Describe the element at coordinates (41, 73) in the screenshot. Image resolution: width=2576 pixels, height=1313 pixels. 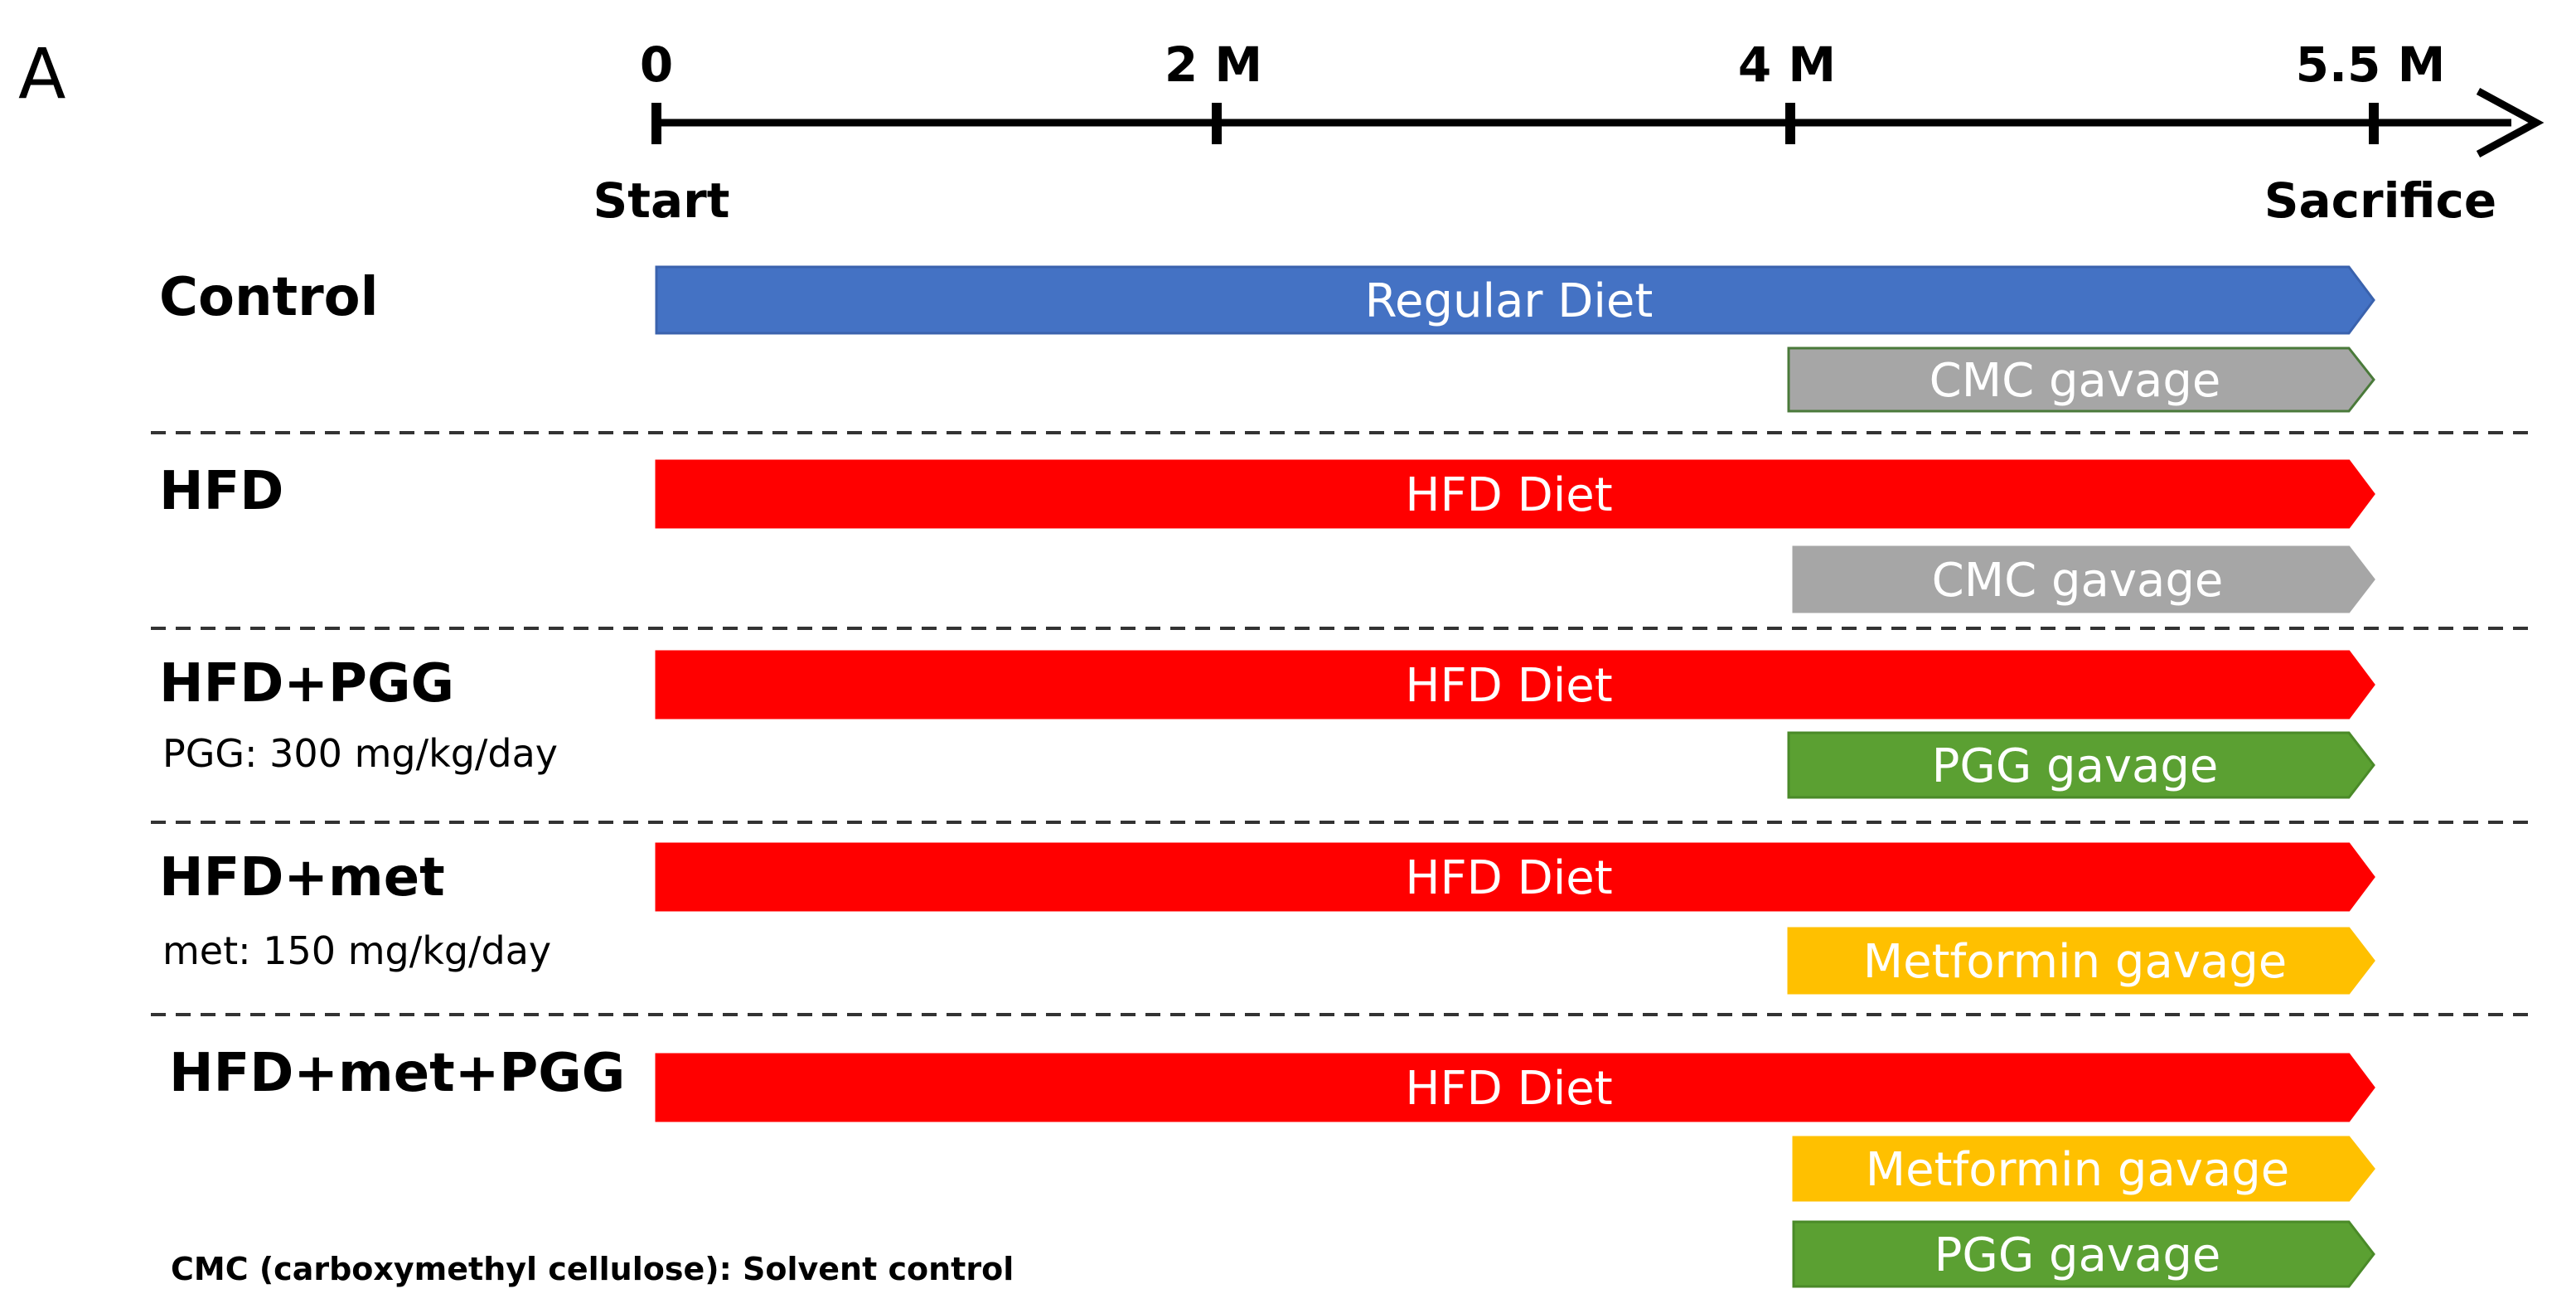
I see `panel-letter: A` at that location.